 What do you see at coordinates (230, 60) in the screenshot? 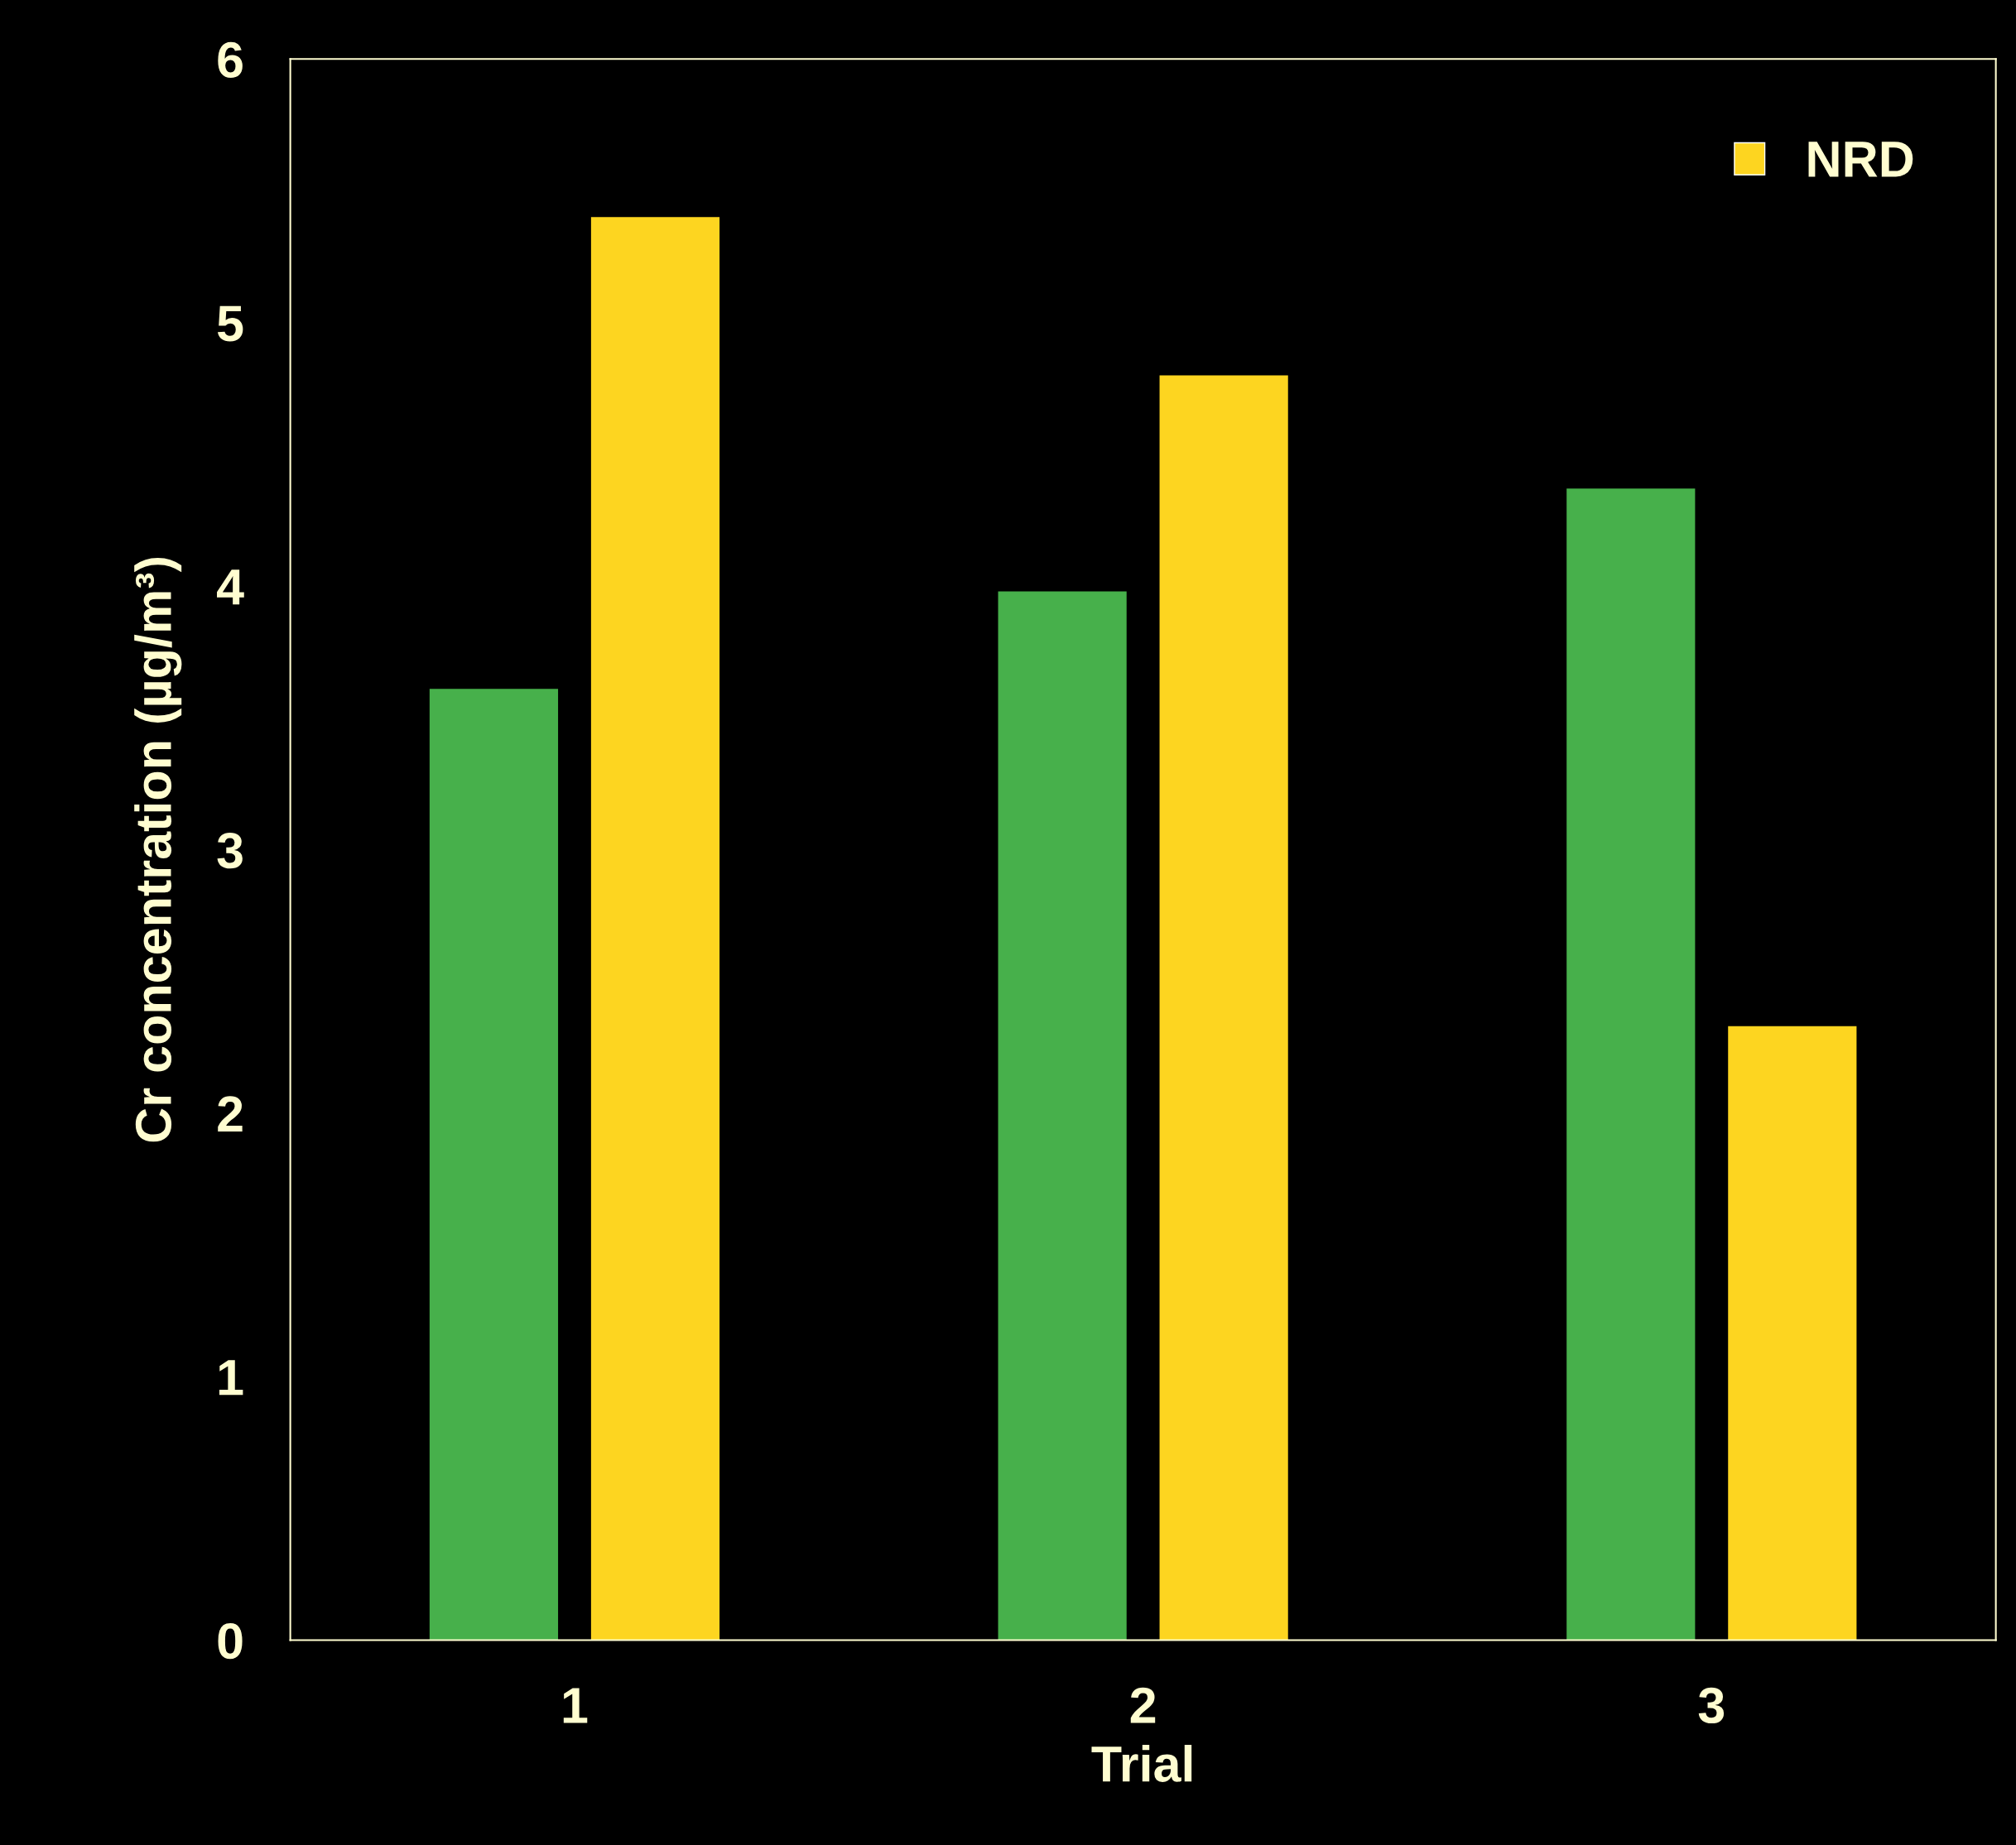
I see `y-tick-label: 6` at bounding box center [230, 60].